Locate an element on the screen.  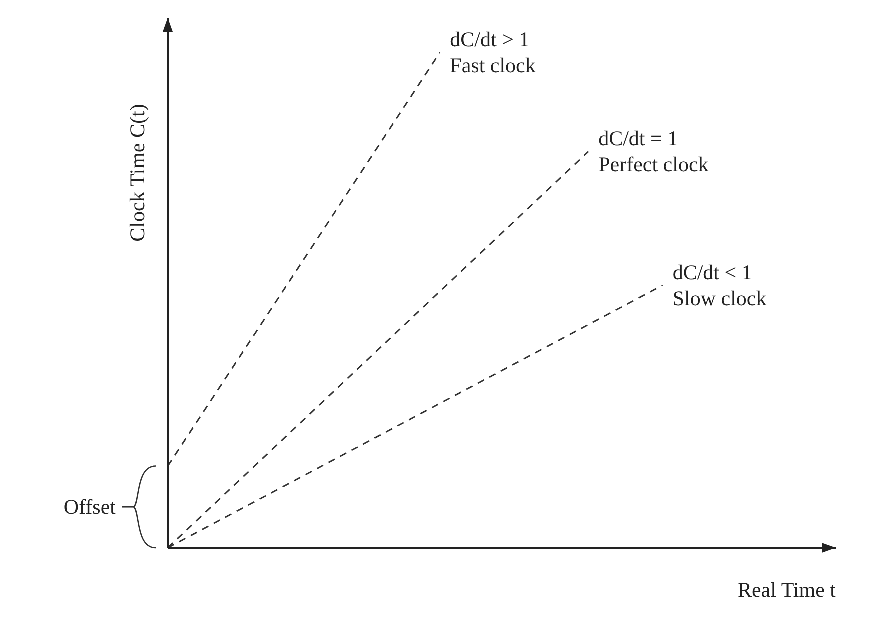
text: Offset is located at coordinates (90, 507).